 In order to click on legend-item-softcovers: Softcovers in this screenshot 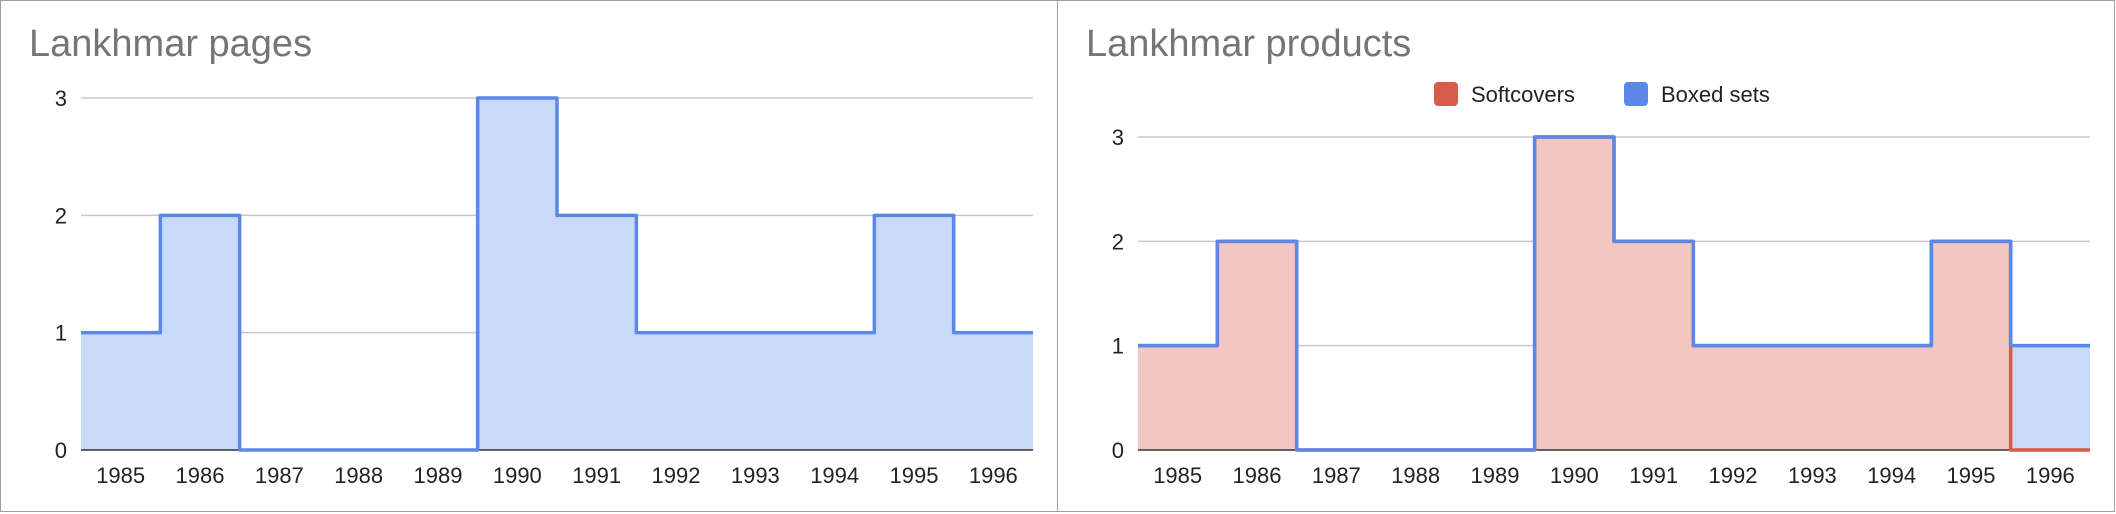, I will do `click(1504, 94)`.